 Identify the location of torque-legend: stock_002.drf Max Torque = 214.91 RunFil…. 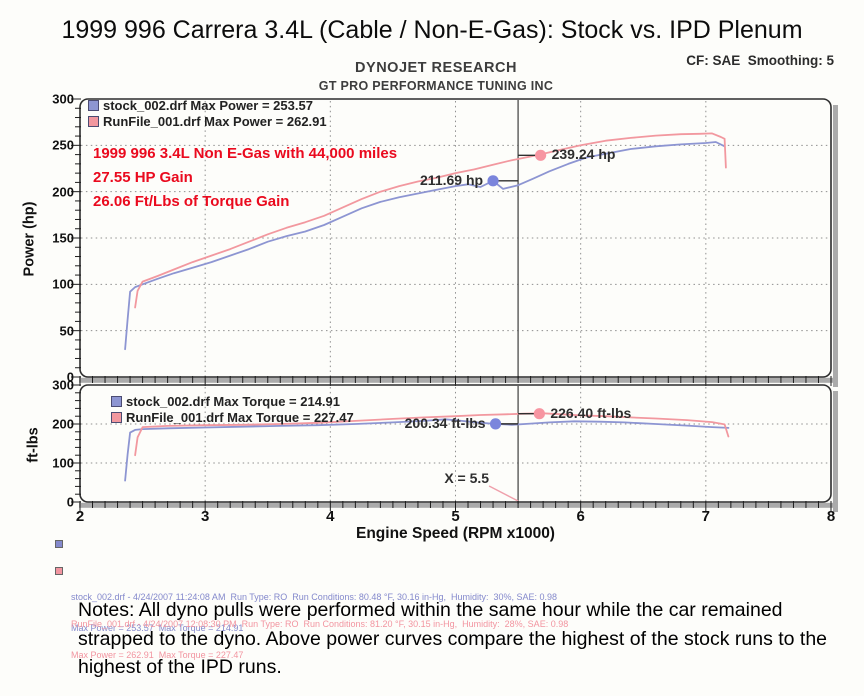
(232, 409).